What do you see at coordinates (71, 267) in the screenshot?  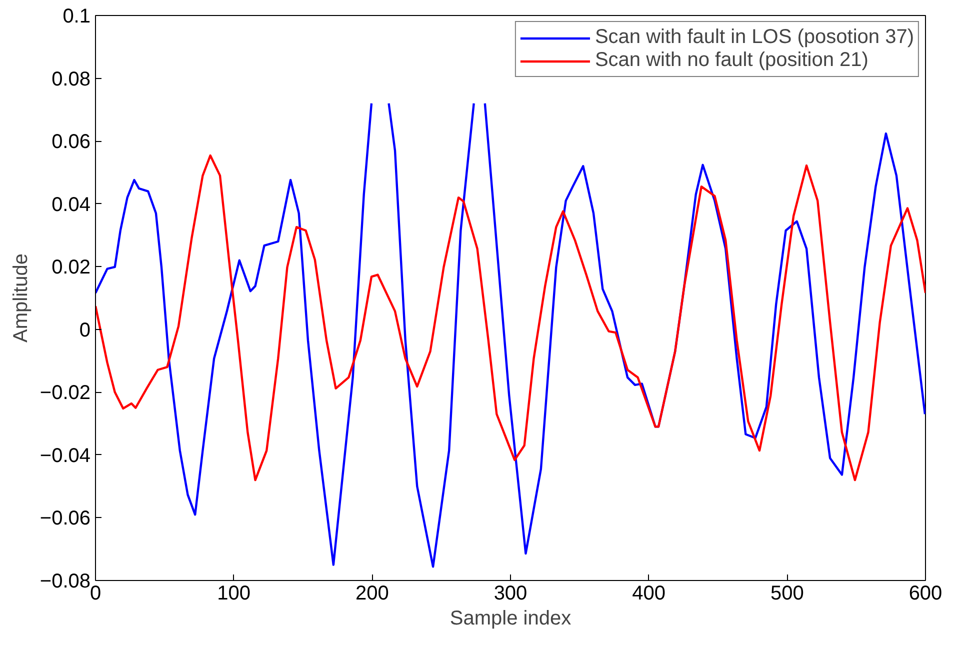 I see `y-tick-label: 0.02` at bounding box center [71, 267].